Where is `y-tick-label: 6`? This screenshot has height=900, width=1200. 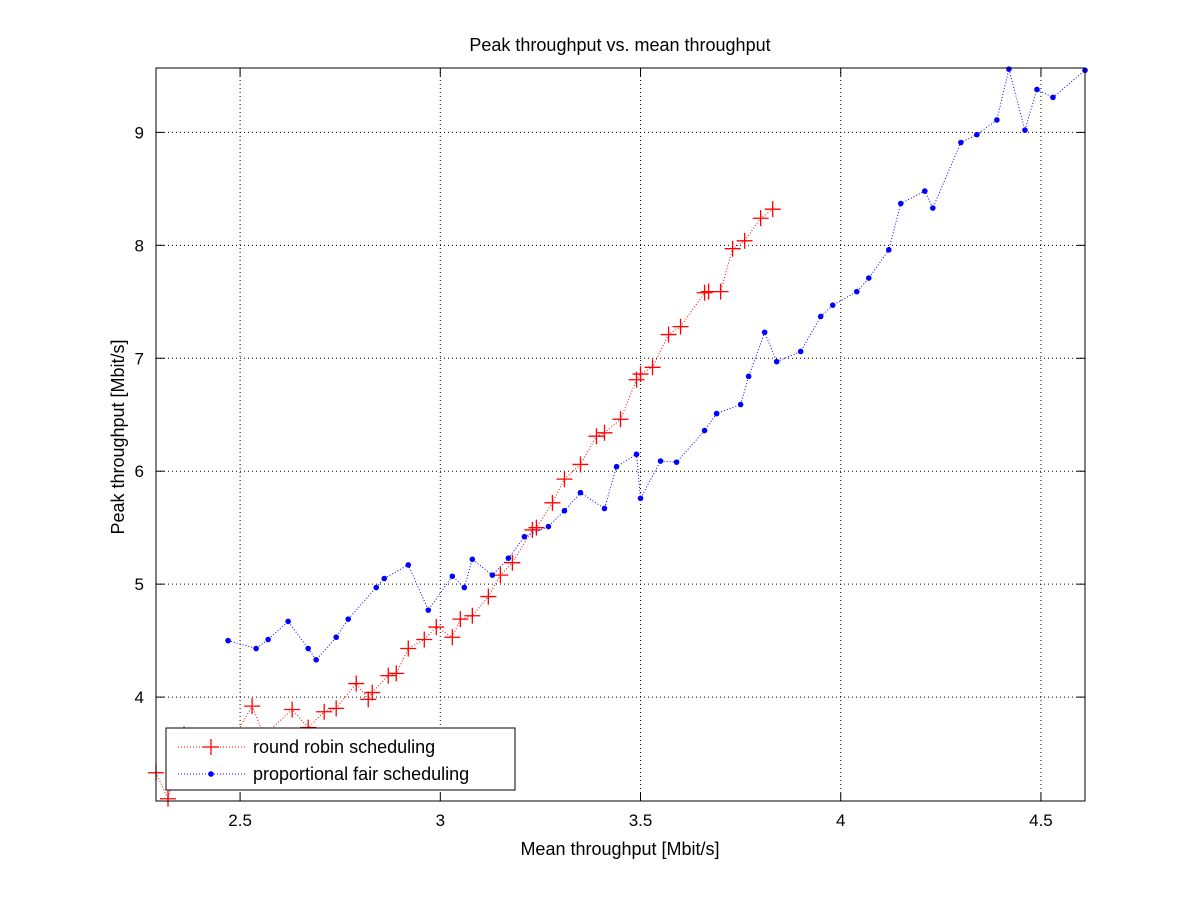
y-tick-label: 6 is located at coordinates (139, 471).